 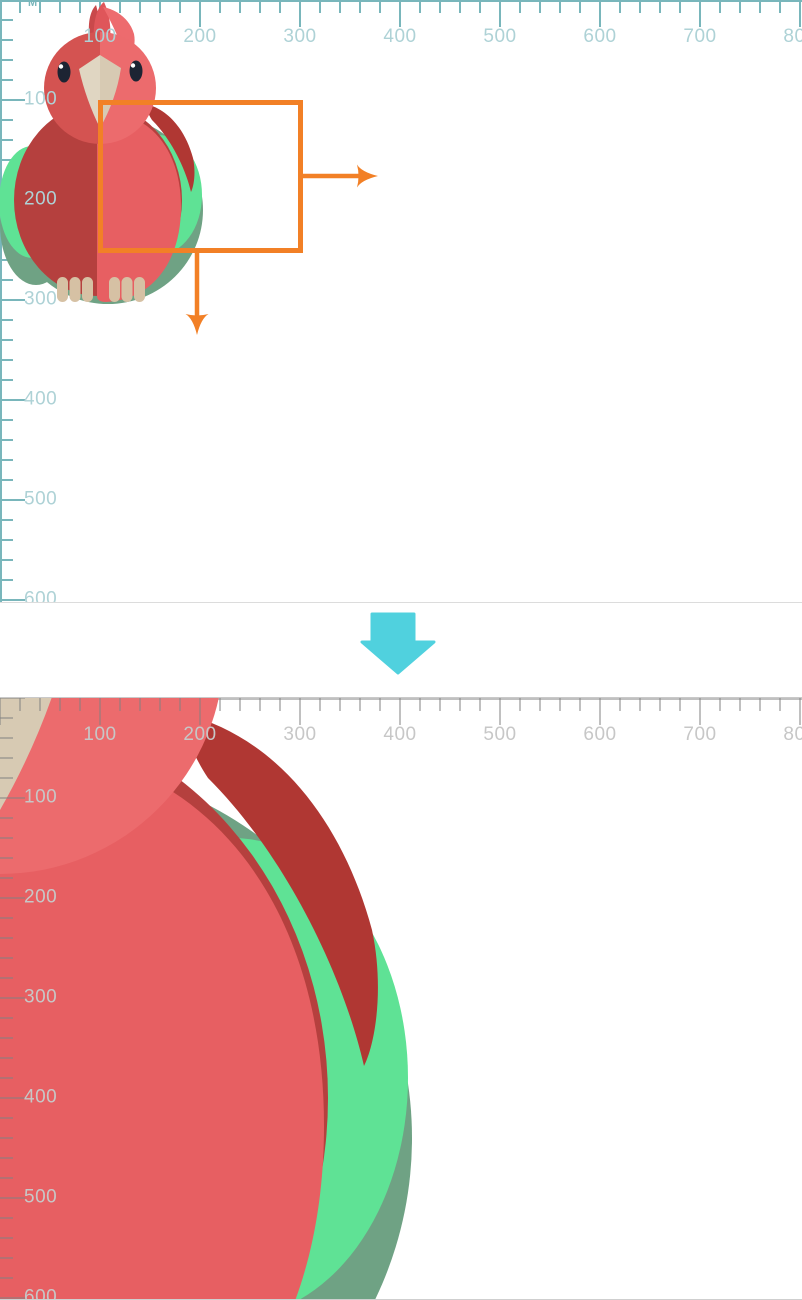 What do you see at coordinates (33, 4) in the screenshot?
I see `ruler-origin-marker: M` at bounding box center [33, 4].